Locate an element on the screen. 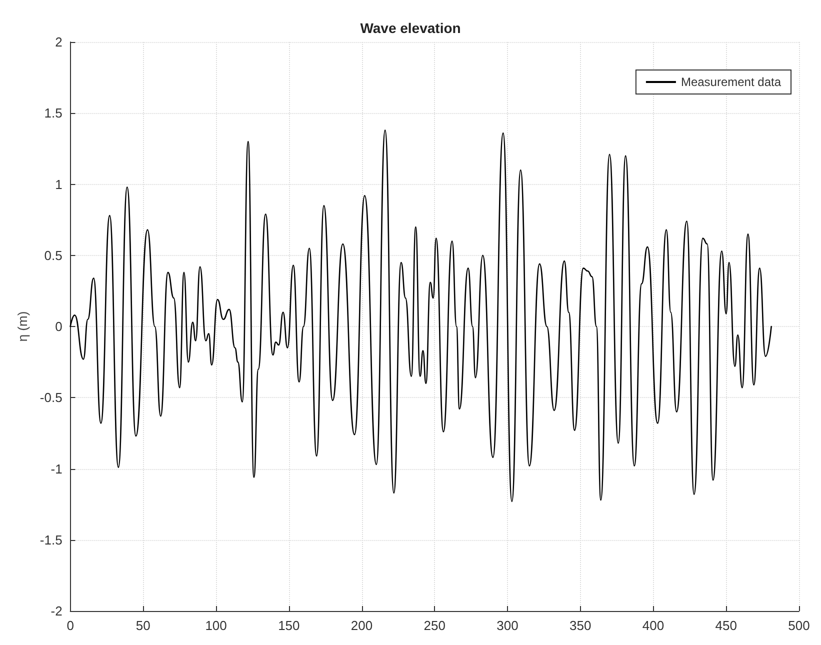 This screenshot has width=821, height=645. y-tick-label: -0.5 is located at coordinates (51, 398).